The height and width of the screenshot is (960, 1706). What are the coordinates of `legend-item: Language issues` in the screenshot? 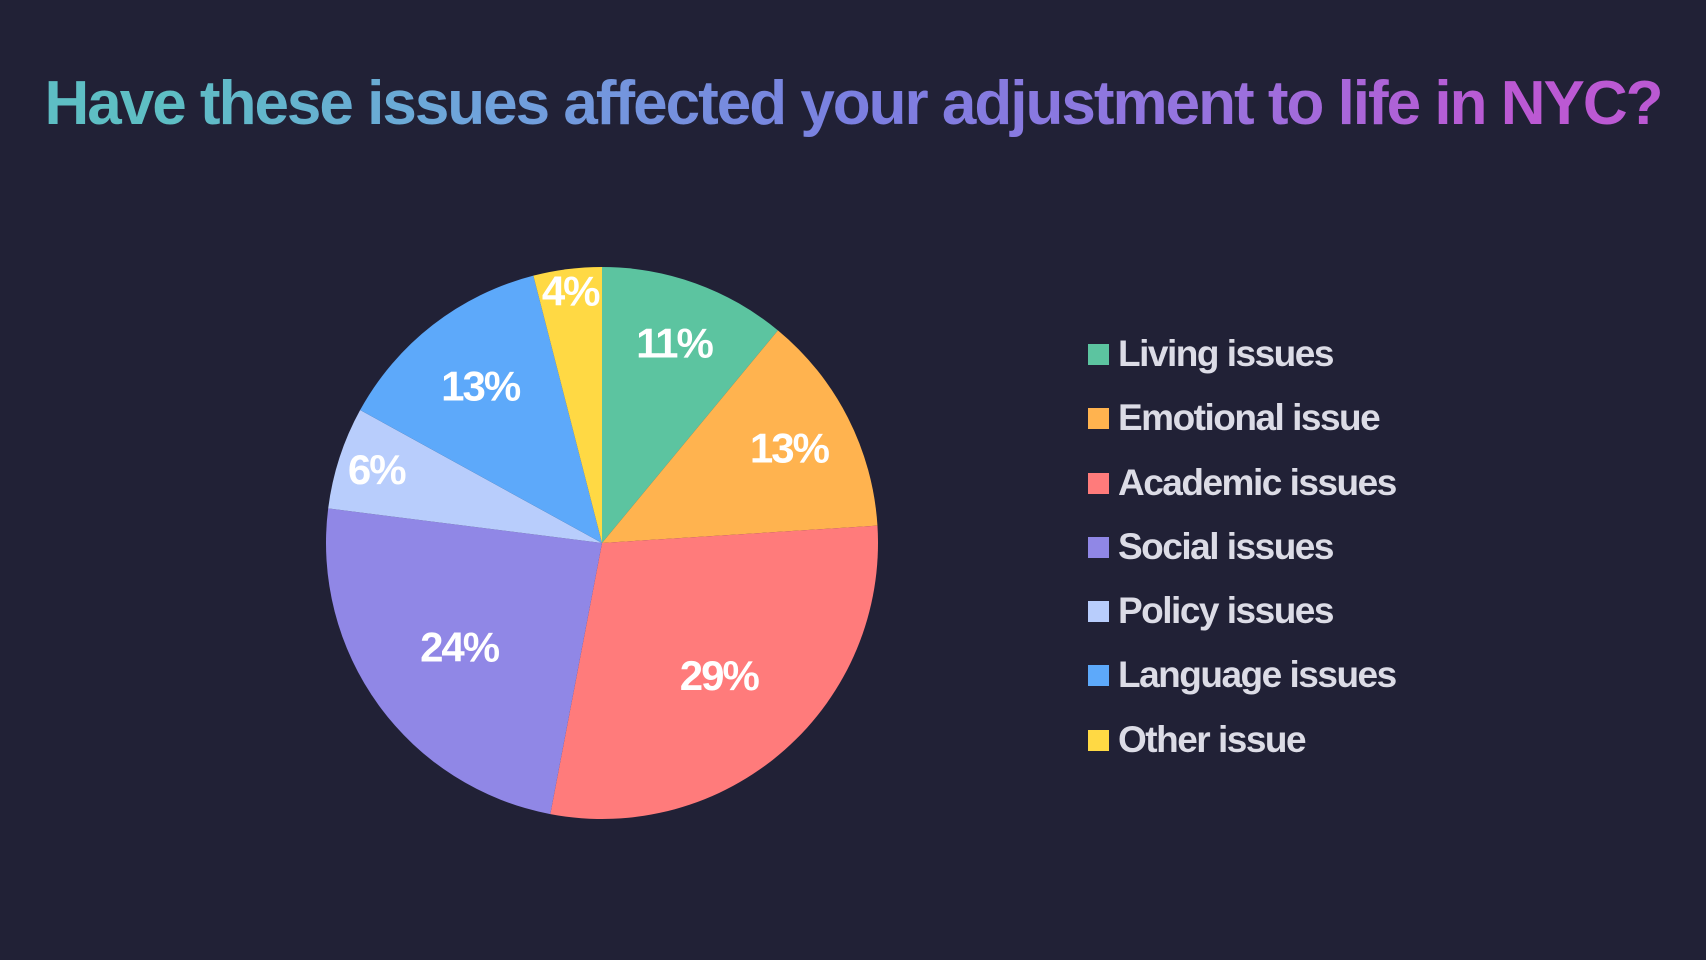 It's located at (1242, 675).